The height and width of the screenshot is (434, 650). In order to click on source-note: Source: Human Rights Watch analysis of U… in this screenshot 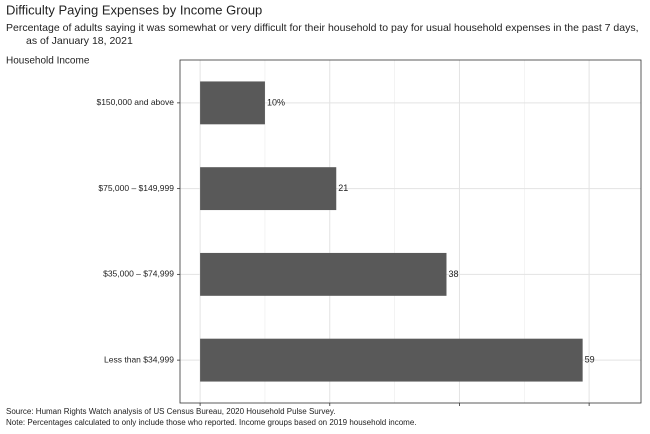, I will do `click(171, 411)`.